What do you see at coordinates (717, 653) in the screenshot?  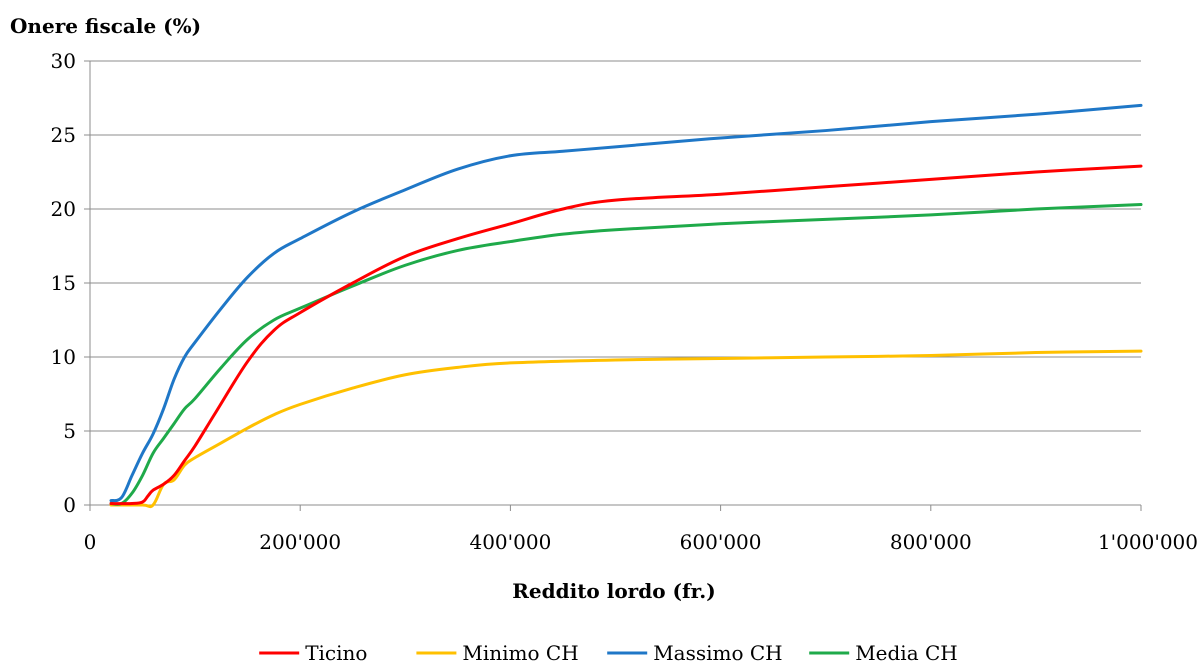 I see `legend-label-massimo-ch: Massimo CH` at bounding box center [717, 653].